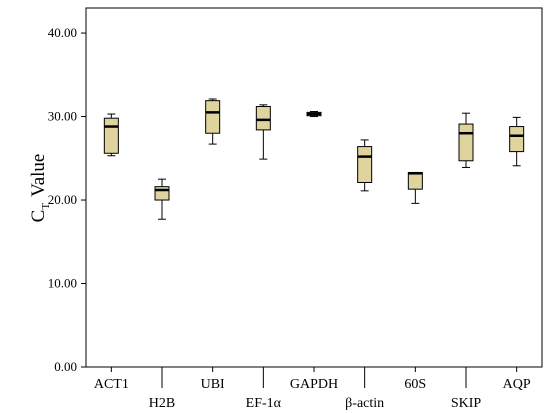 The width and height of the screenshot is (550, 413). I want to click on x-category-label: ACT1, so click(111, 384).